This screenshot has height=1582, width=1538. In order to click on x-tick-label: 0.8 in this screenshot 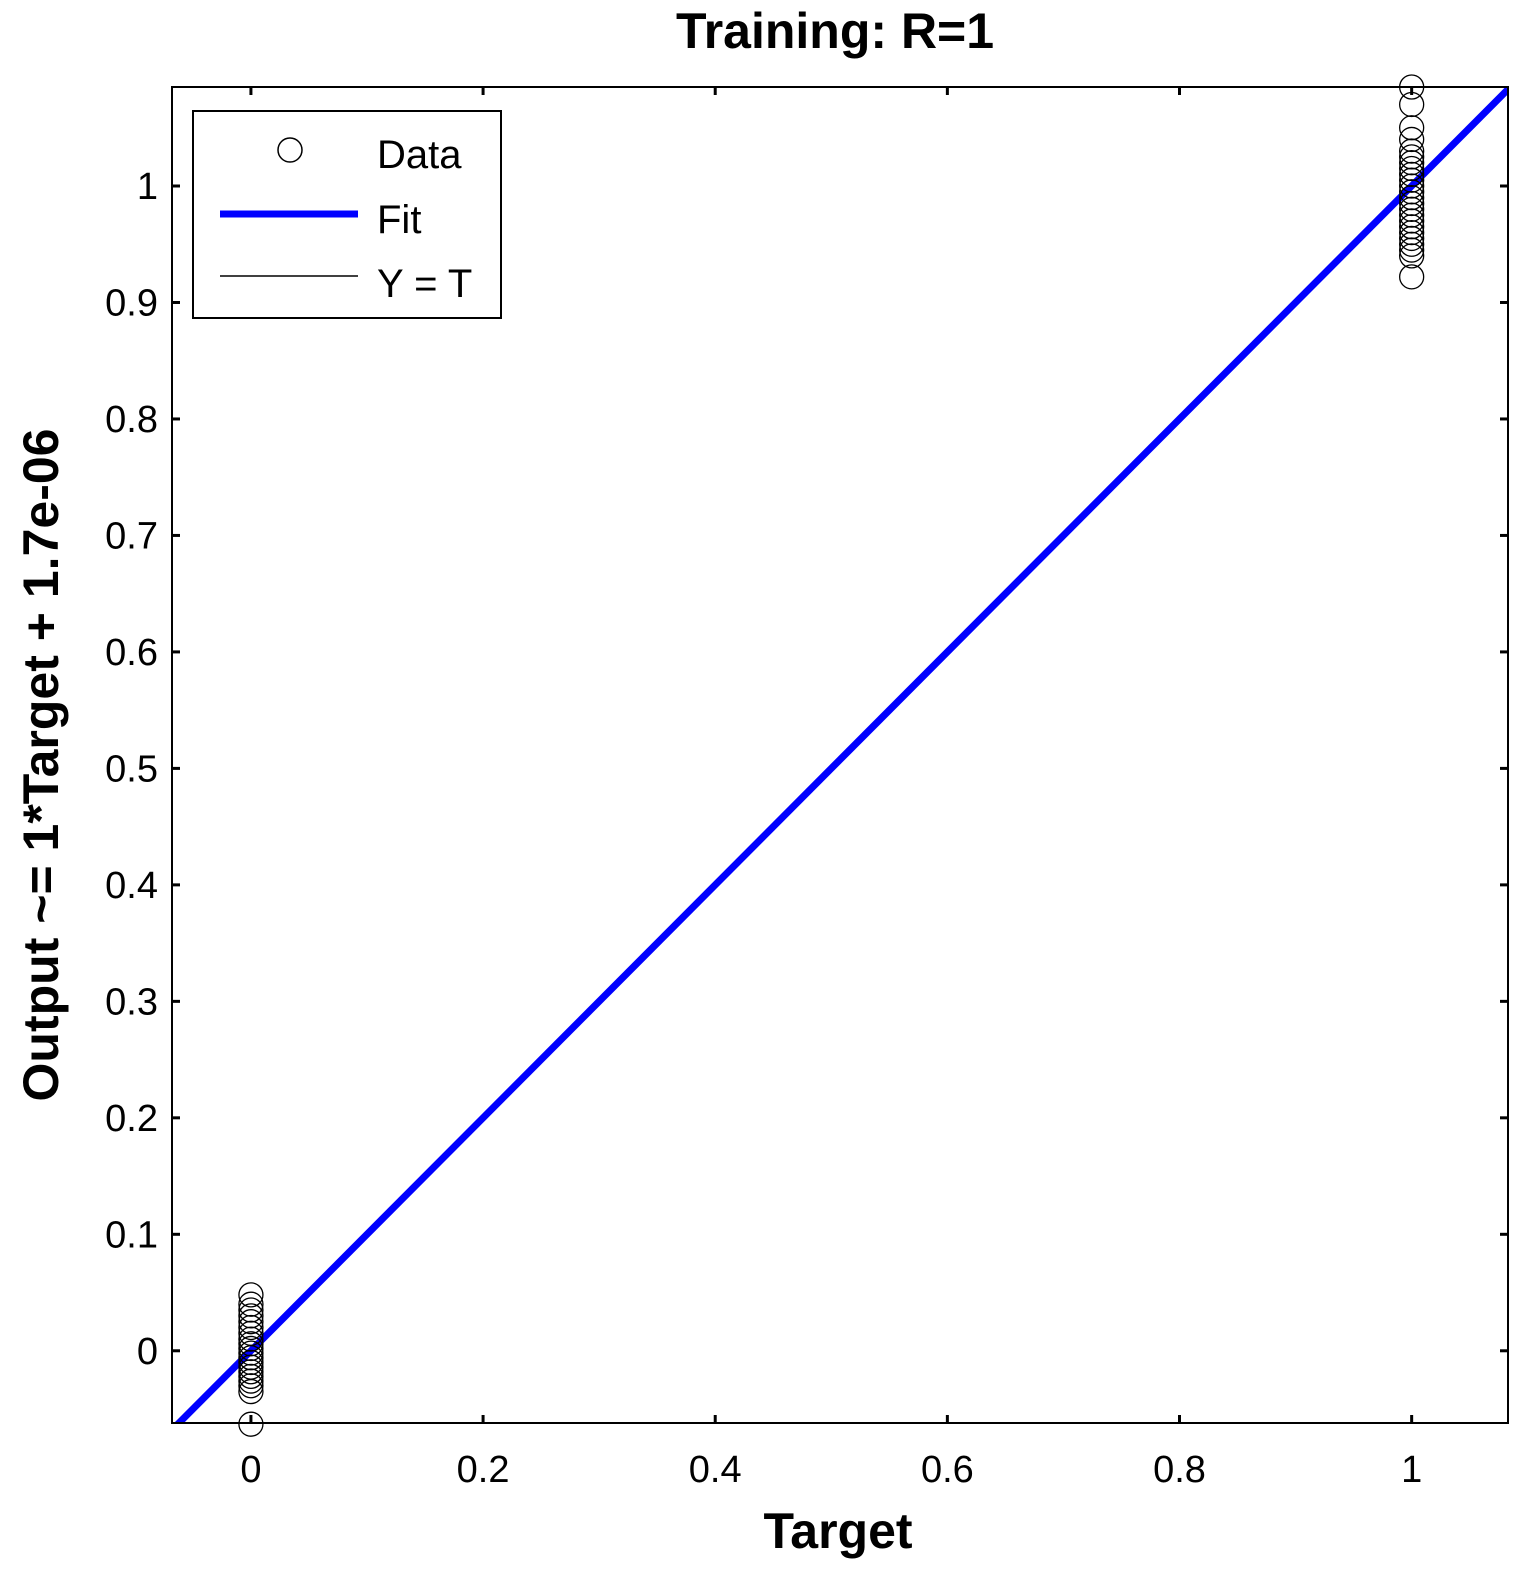, I will do `click(1179, 1470)`.